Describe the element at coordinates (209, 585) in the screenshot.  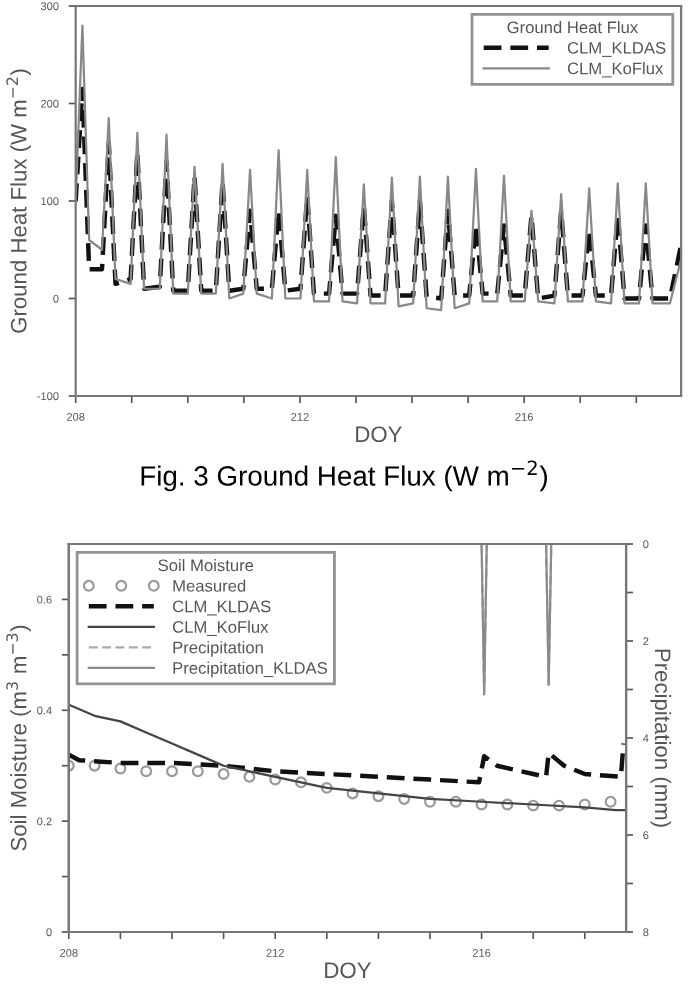
I see `legend-label: Measured` at that location.